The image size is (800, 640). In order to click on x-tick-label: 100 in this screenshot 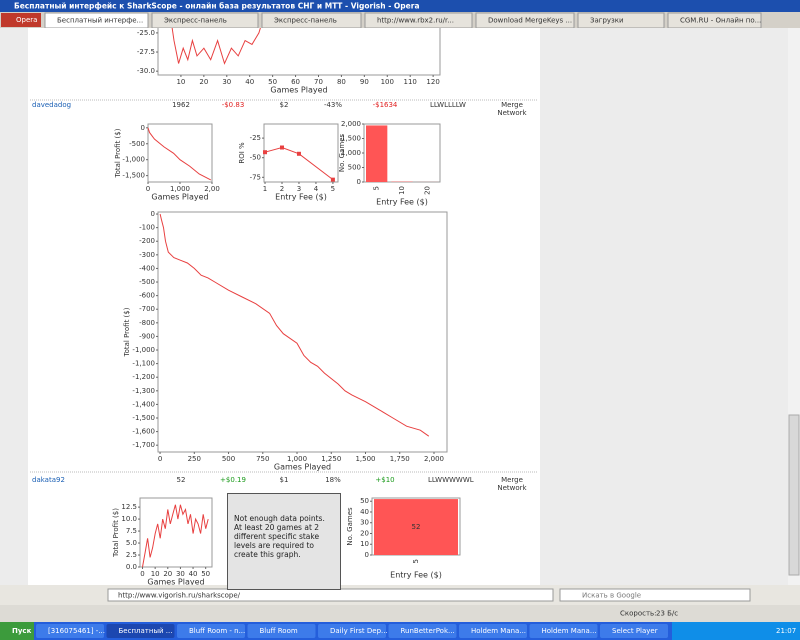, I will do `click(387, 82)`.